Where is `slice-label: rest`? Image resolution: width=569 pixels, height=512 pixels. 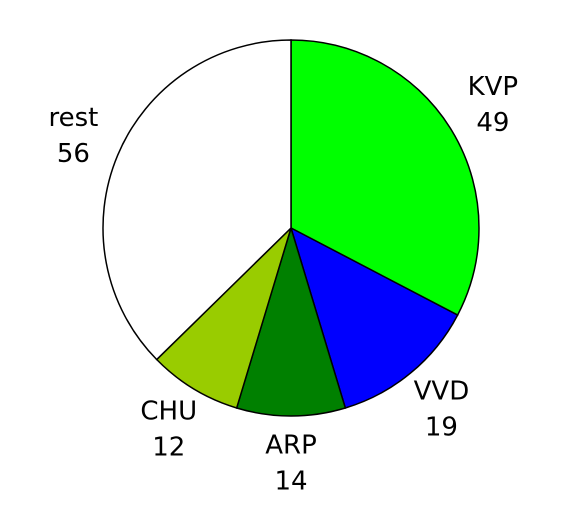
slice-label: rest is located at coordinates (74, 118).